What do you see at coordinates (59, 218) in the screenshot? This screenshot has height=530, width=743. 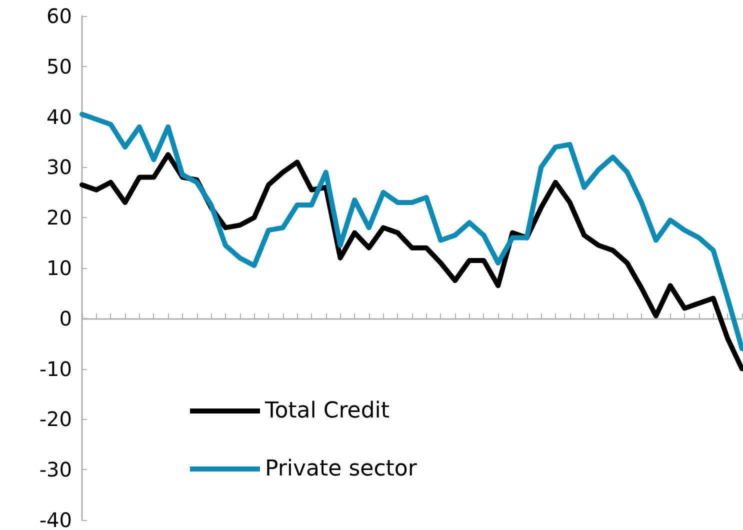 I see `y-tick-label: 20` at bounding box center [59, 218].